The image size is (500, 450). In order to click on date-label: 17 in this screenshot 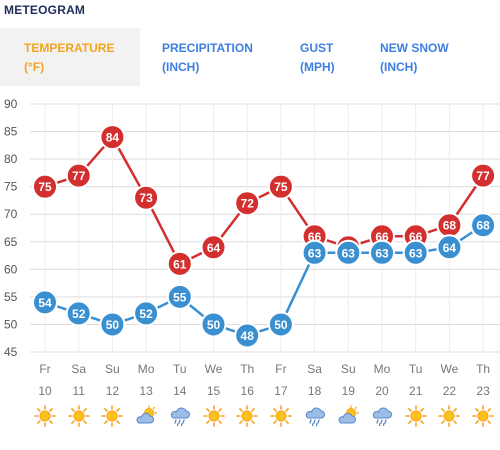, I will do `click(281, 391)`.